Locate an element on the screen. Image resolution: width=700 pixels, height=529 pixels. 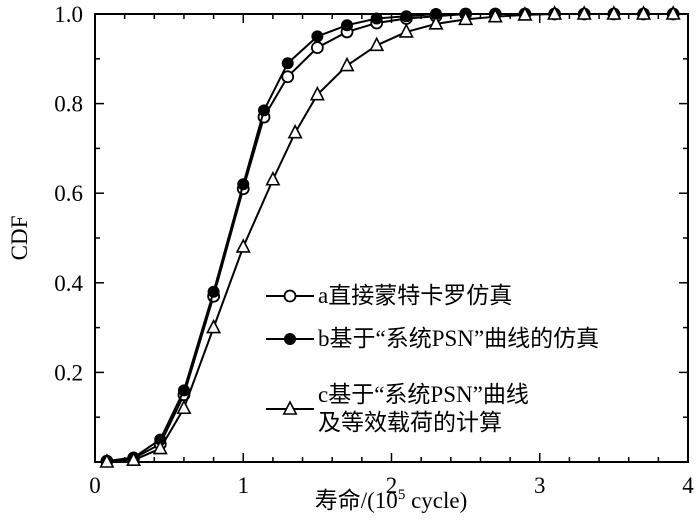
y-tick-label: 0.8 is located at coordinates (68, 104).